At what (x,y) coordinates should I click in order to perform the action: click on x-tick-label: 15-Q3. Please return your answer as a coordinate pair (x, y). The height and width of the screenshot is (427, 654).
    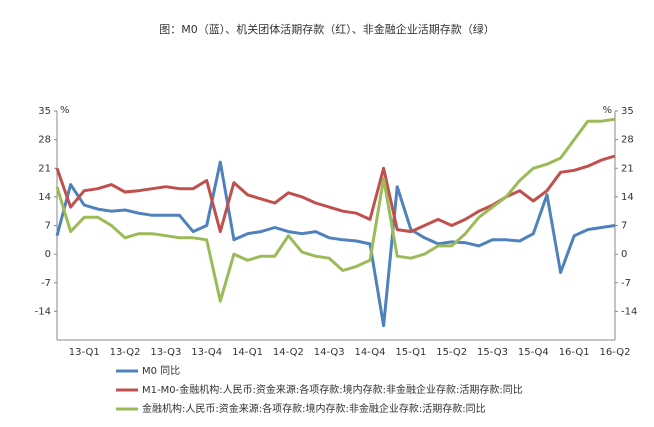
    Looking at the image, I should click on (492, 352).